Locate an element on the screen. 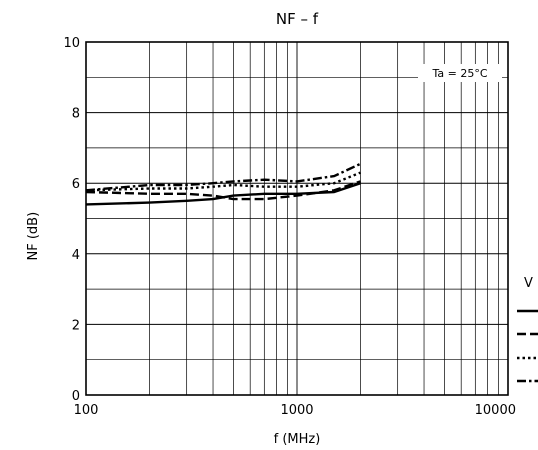 This screenshot has width=538, height=450. legend: V is located at coordinates (527, 329).